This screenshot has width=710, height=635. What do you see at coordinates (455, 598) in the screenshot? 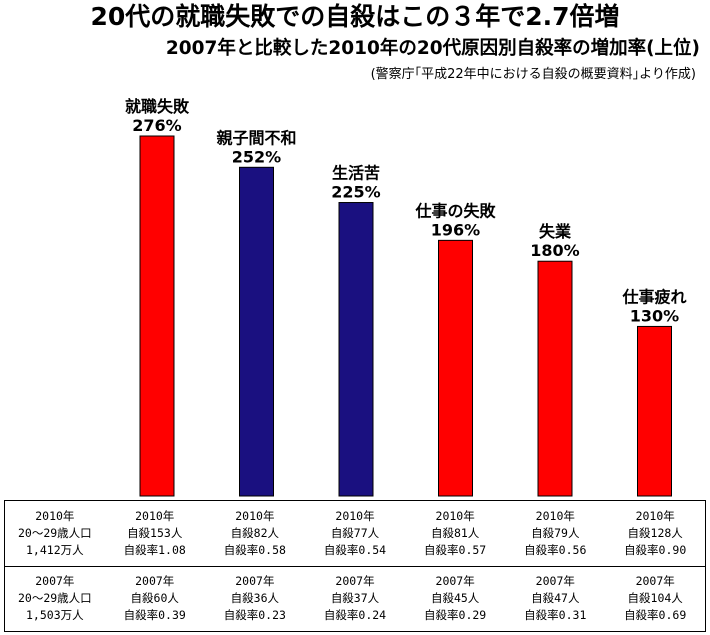
I see `table-cell: 2007年 自殺45人 自殺率0.29` at bounding box center [455, 598].